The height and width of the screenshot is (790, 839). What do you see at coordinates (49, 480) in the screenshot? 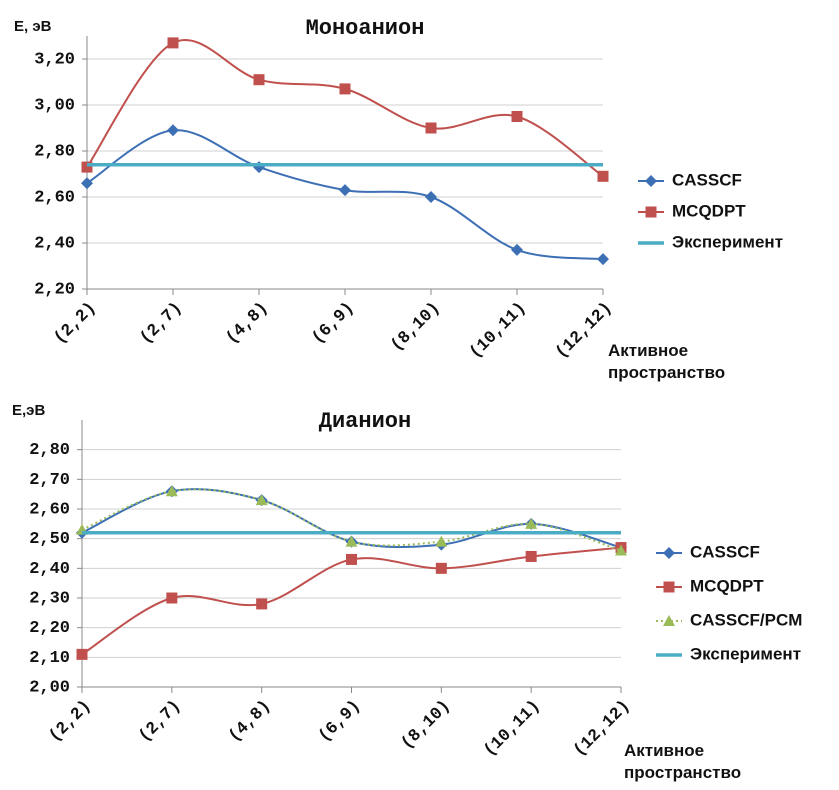
I see `y-tick-label: 2,70` at bounding box center [49, 480].